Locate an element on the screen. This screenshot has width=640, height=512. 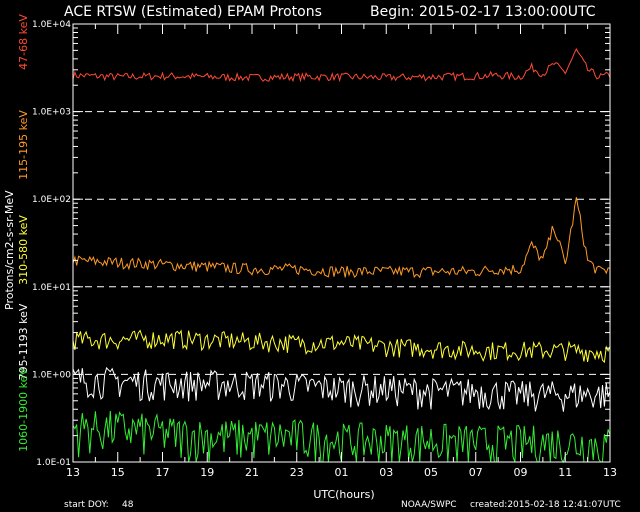
legend-label: 310-580 keV is located at coordinates (23, 250).